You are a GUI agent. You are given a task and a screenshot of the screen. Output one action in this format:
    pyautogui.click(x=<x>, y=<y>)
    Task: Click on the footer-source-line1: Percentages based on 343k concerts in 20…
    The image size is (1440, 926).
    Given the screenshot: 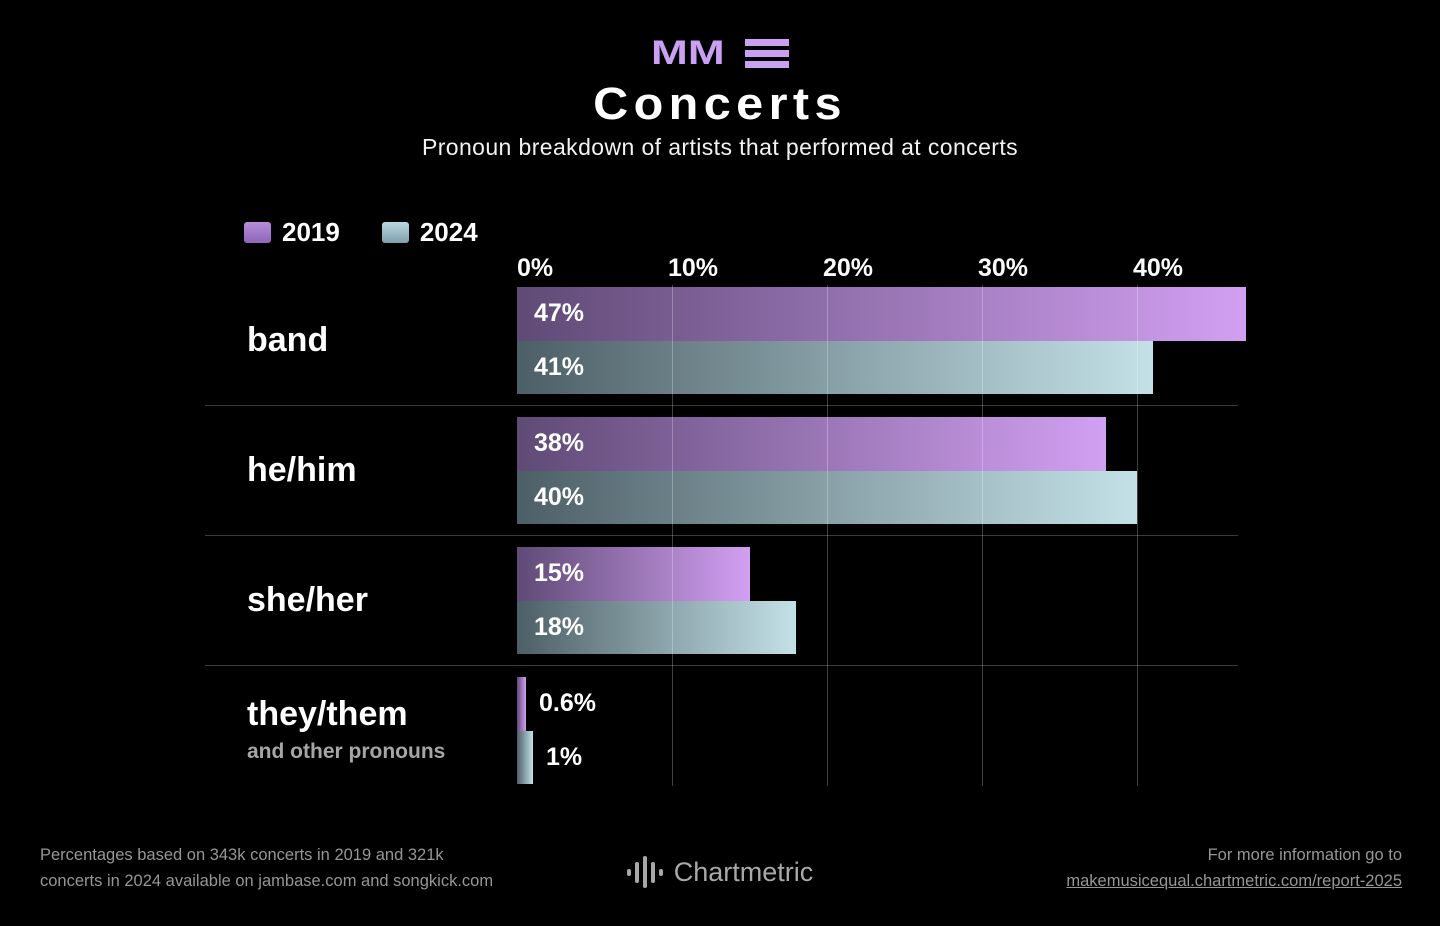 What is the action you would take?
    pyautogui.click(x=242, y=855)
    